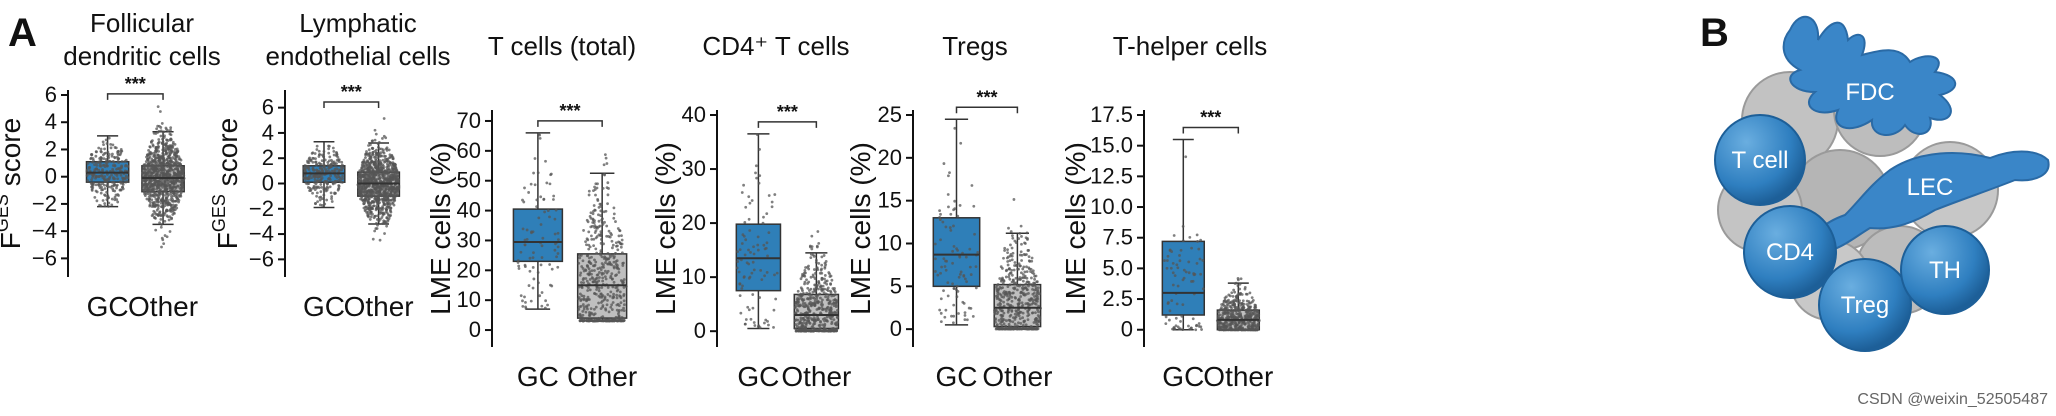 This screenshot has height=416, width=2056. What do you see at coordinates (694, 222) in the screenshot?
I see `y-tick-label: 20` at bounding box center [694, 222].